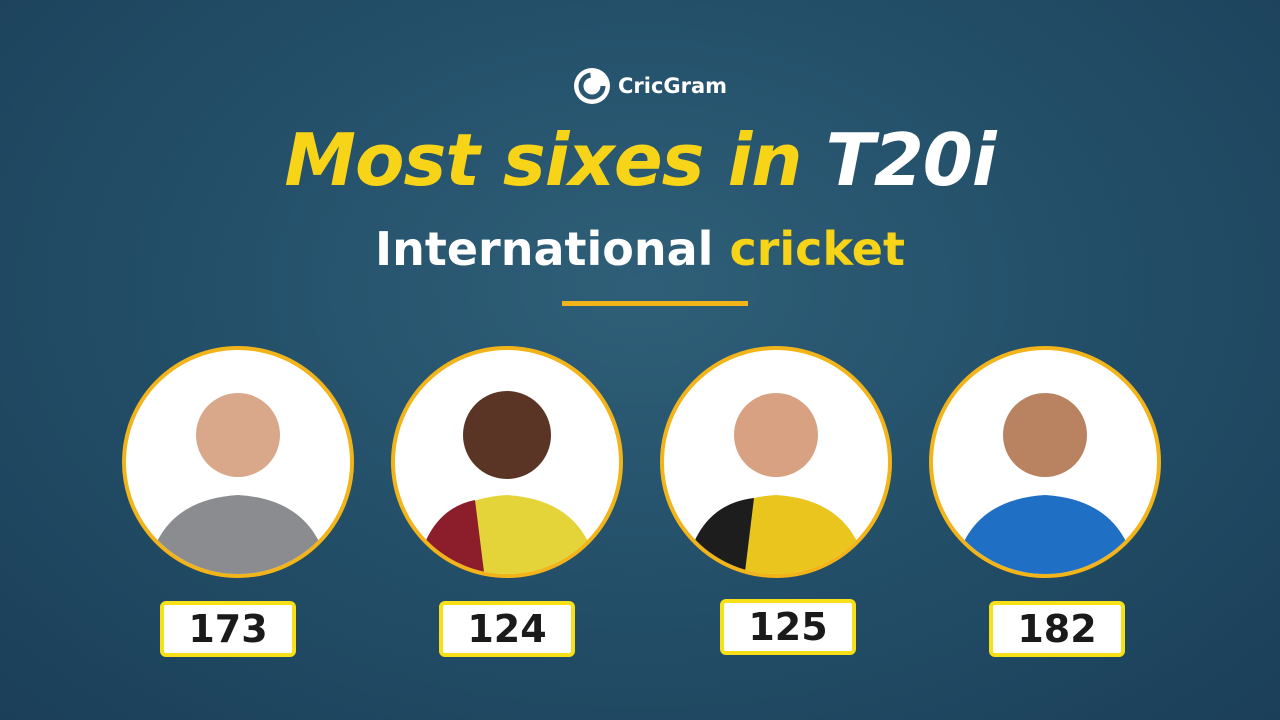 Image resolution: width=1280 pixels, height=720 pixels. Describe the element at coordinates (228, 629) in the screenshot. I see `sixes-count: 173` at that location.